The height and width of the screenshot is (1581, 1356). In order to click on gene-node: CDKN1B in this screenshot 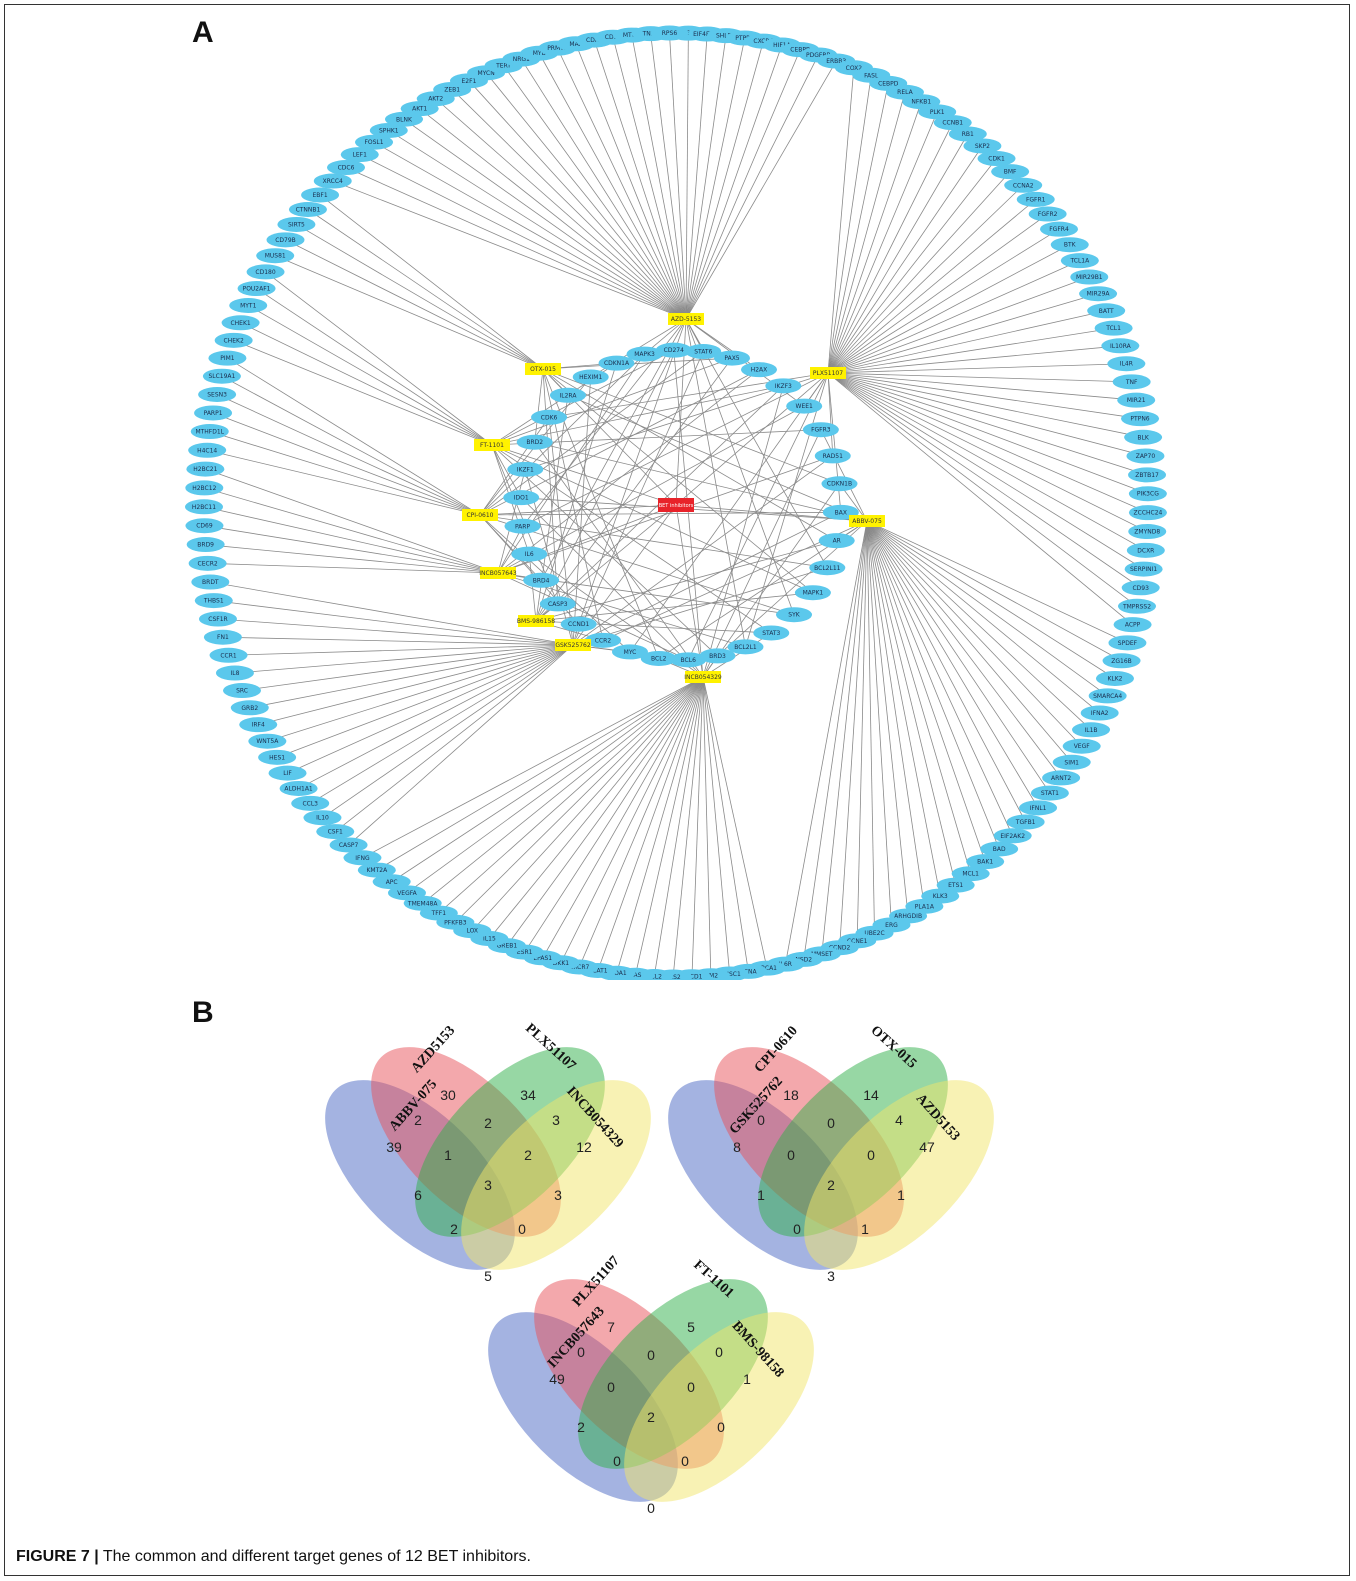, I will do `click(839, 484)`.